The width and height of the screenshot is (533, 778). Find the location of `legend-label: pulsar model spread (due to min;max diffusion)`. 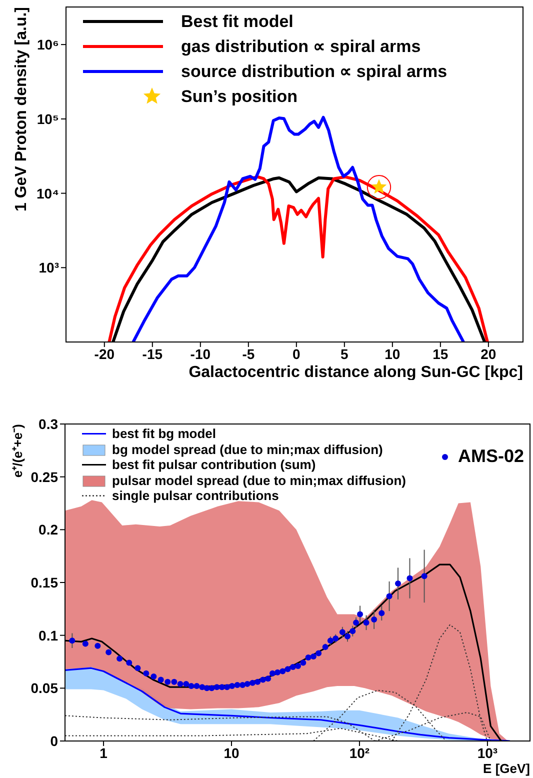

legend-label: pulsar model spread (due to min;max diffusion) is located at coordinates (259, 480).